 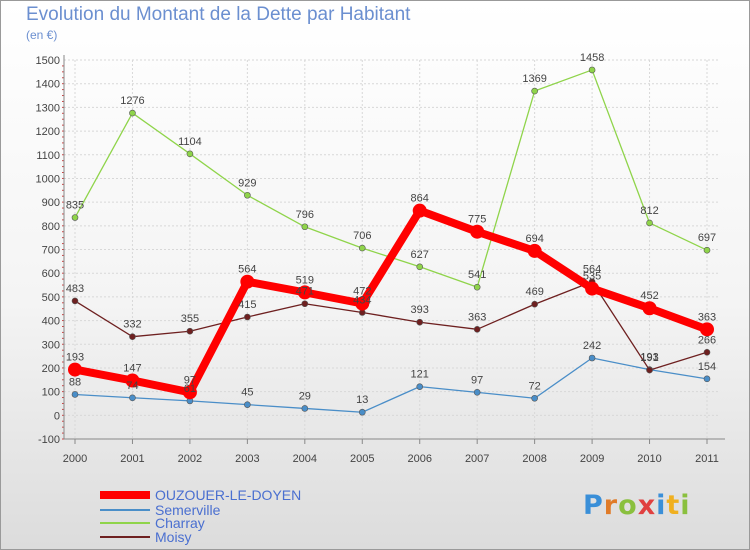 I want to click on y-tick-label: 800, so click(x=51, y=227).